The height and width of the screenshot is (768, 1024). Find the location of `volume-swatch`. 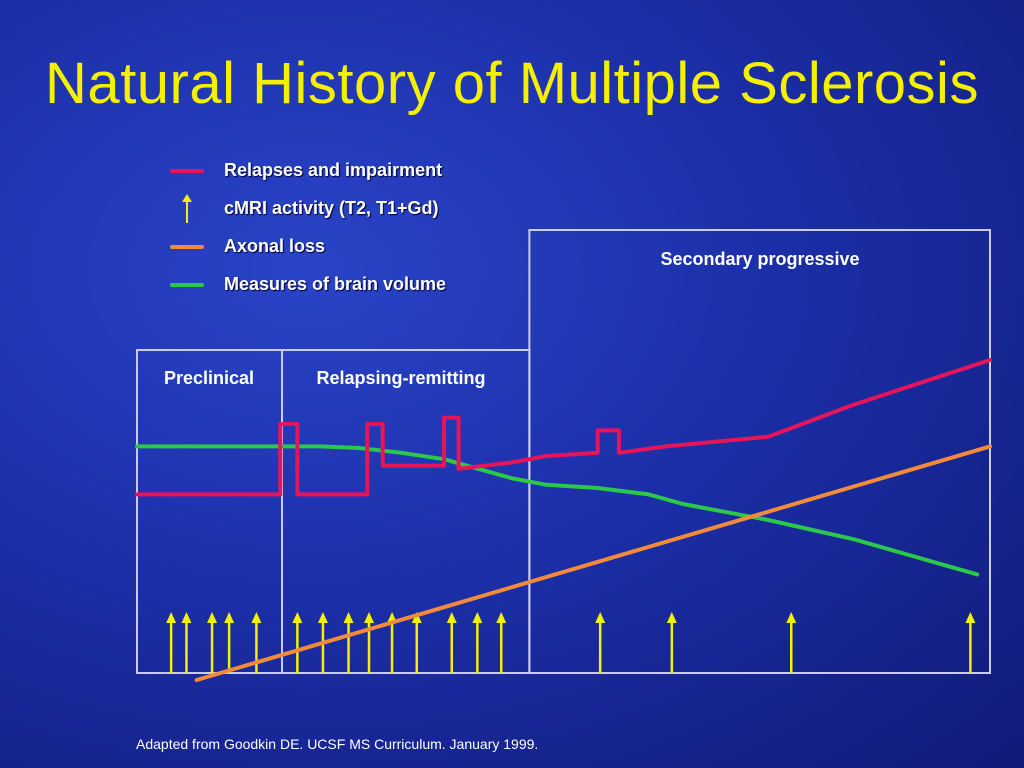

volume-swatch is located at coordinates (187, 285).